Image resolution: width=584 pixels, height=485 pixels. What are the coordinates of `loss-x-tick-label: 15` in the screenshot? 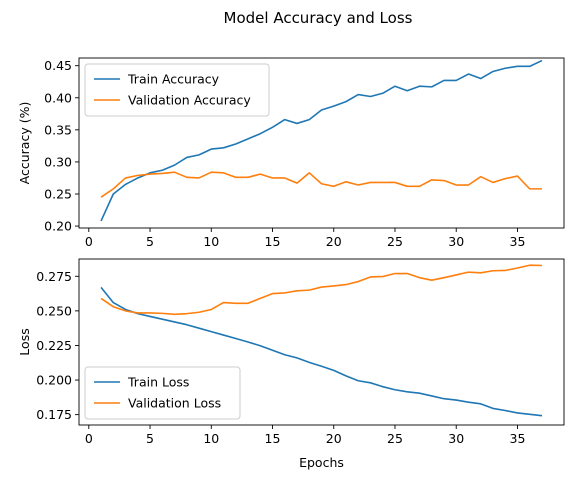 It's located at (273, 438).